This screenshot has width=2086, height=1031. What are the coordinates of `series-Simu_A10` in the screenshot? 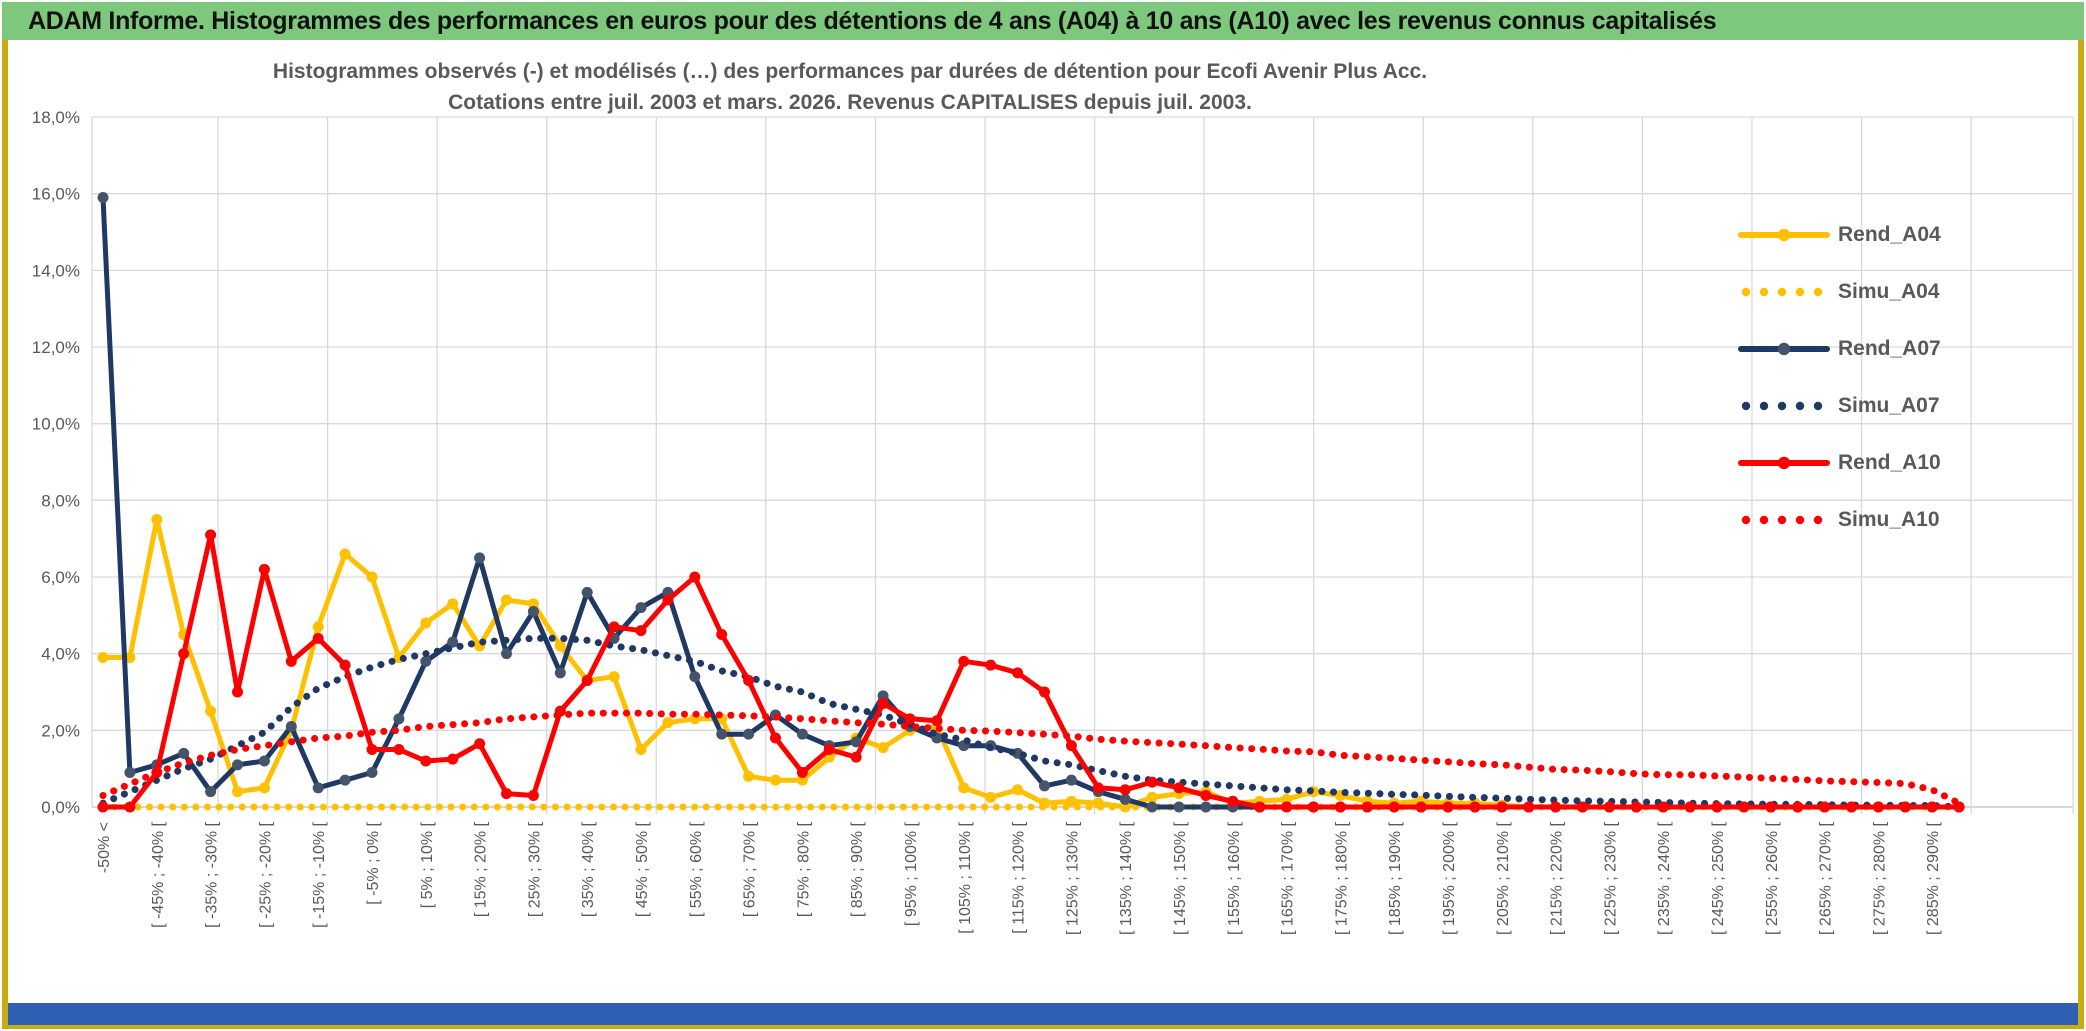 It's located at (1031, 758).